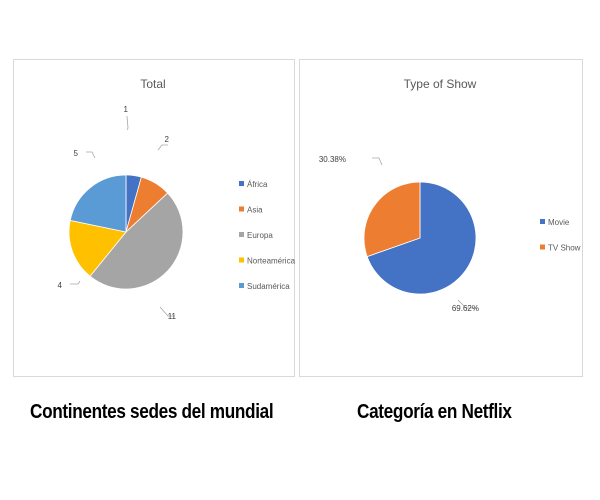 The image size is (600, 500). Describe the element at coordinates (241, 183) in the screenshot. I see `legend-swatch-africa` at that location.